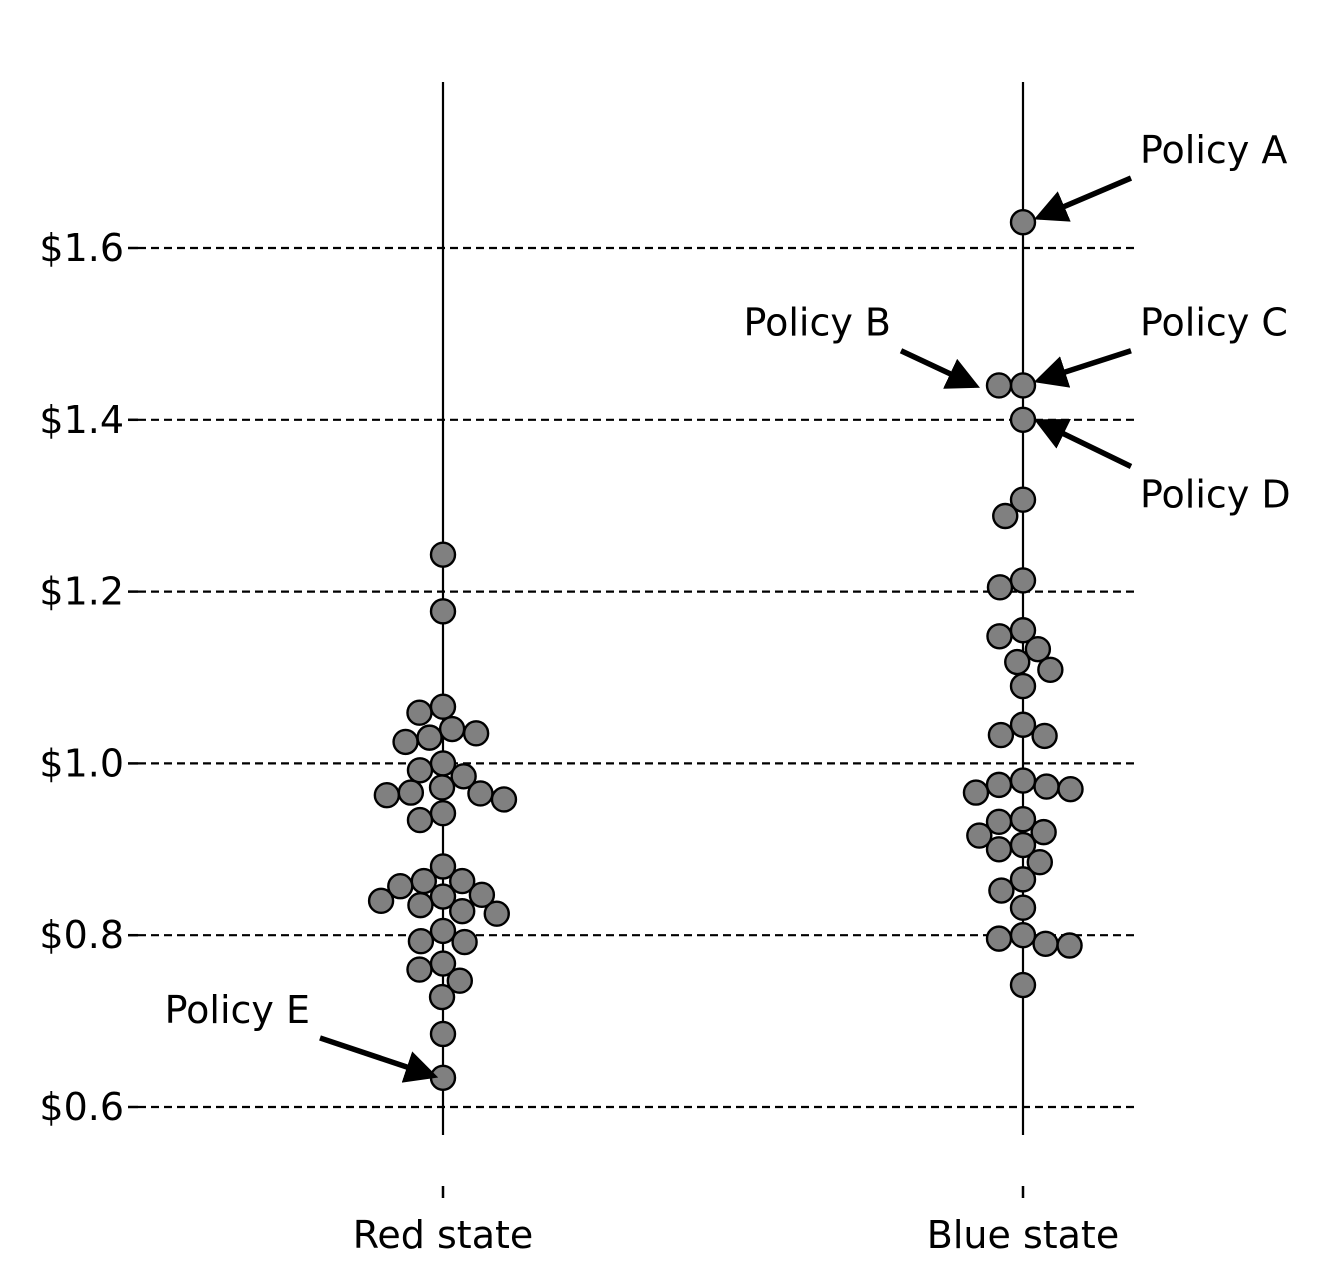 The image size is (1344, 1286). Describe the element at coordinates (736, 1221) in the screenshot. I see `x-axis: Red state Blue state` at that location.